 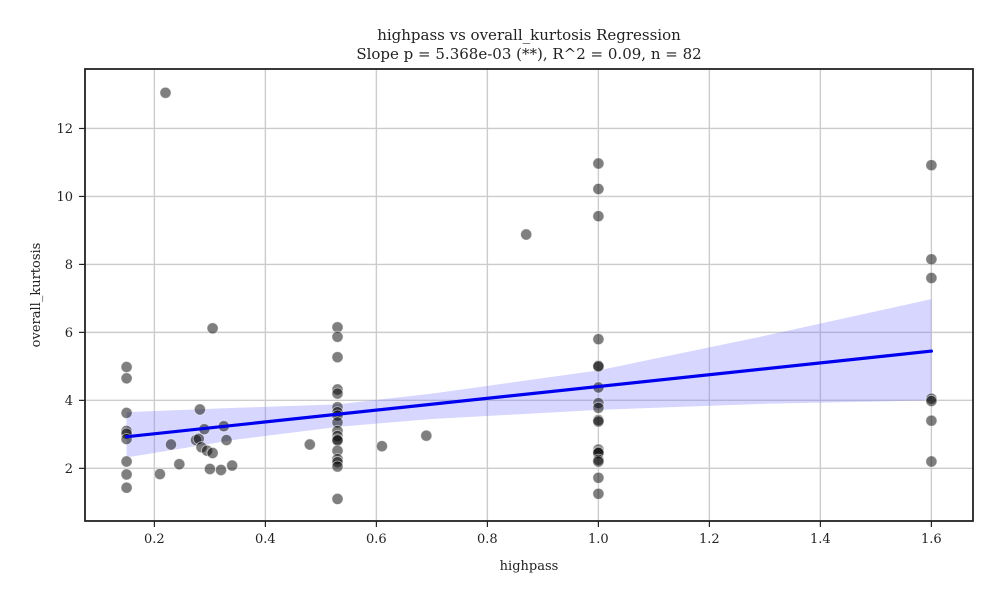 What do you see at coordinates (154, 539) in the screenshot?
I see `x-tick-label: 0.2` at bounding box center [154, 539].